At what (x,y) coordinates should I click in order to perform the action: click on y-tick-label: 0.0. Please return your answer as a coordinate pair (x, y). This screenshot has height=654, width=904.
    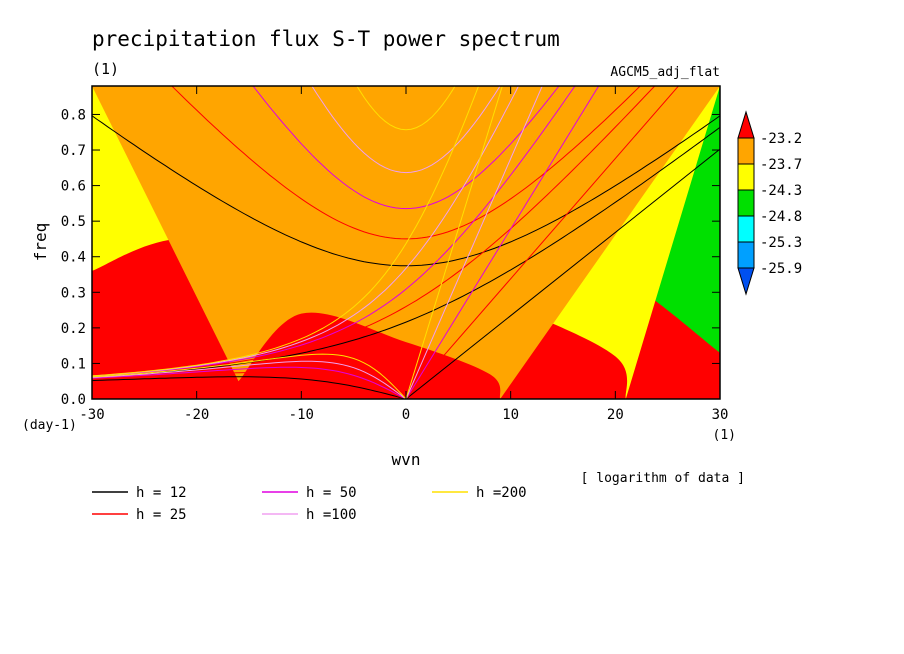
    Looking at the image, I should click on (73, 400).